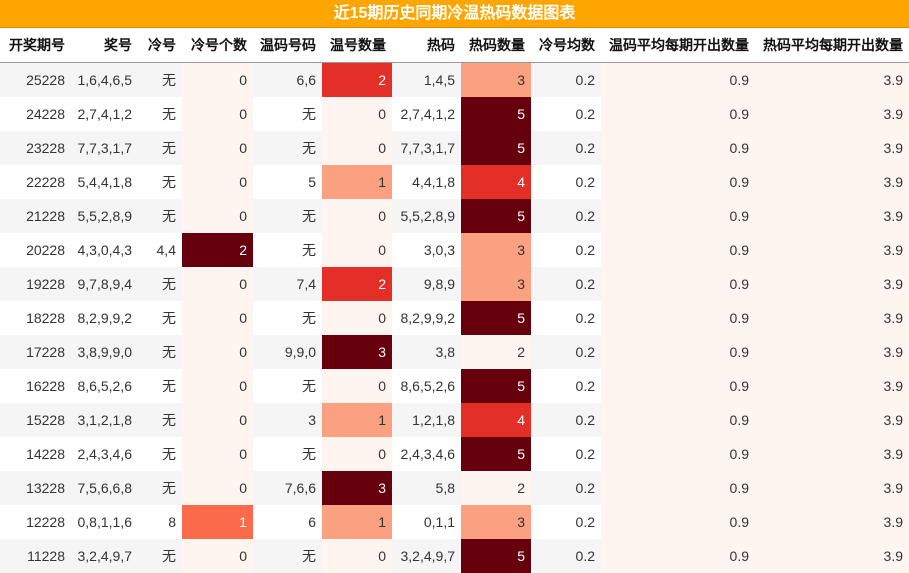 The width and height of the screenshot is (909, 573). What do you see at coordinates (426, 318) in the screenshot?
I see `cell-hot: 8,2,9,9,2` at bounding box center [426, 318].